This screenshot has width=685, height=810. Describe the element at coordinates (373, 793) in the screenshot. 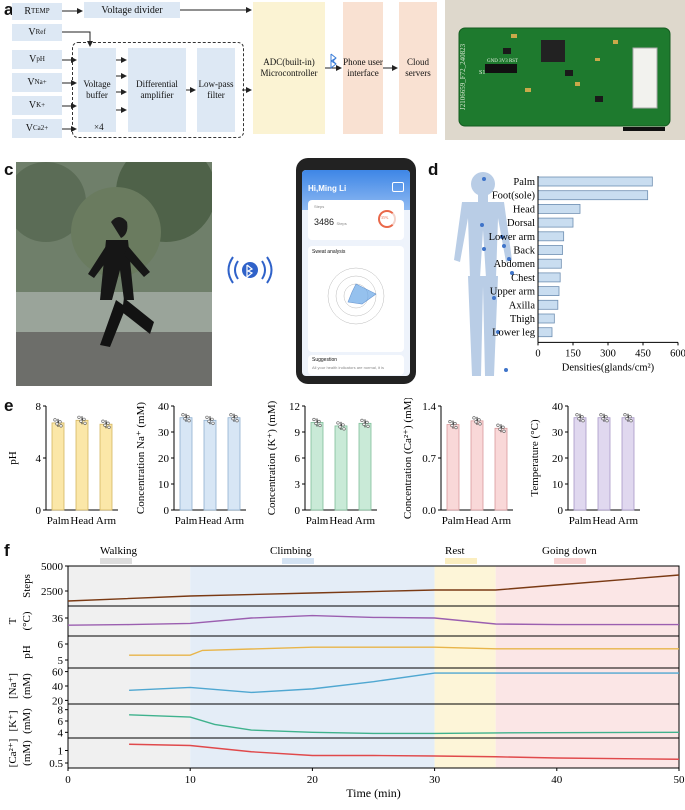

I see `x-axis-label: Time (min)` at that location.